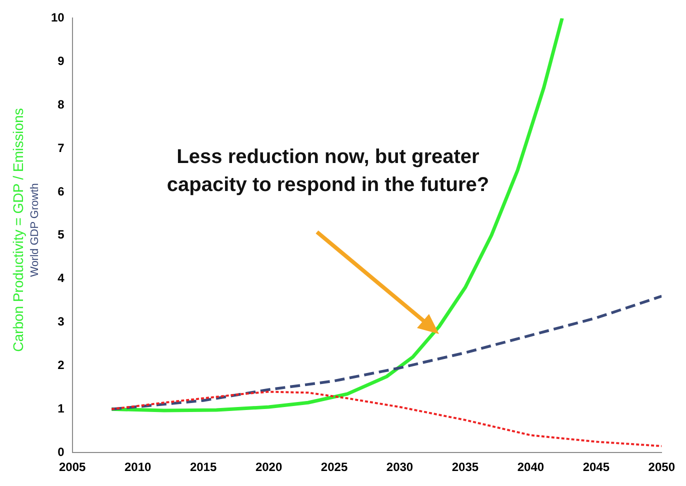 This screenshot has width=686, height=486. What do you see at coordinates (400, 467) in the screenshot?
I see `x-tick-label: 2030` at bounding box center [400, 467].